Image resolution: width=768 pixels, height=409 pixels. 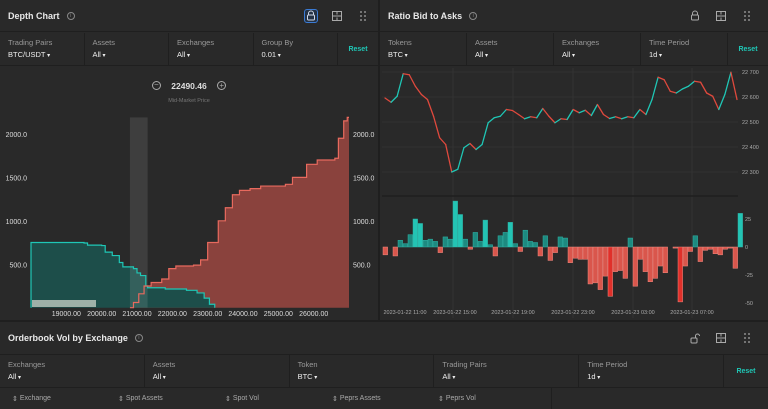 I want to click on filter-label: Time Period, so click(x=607, y=364).